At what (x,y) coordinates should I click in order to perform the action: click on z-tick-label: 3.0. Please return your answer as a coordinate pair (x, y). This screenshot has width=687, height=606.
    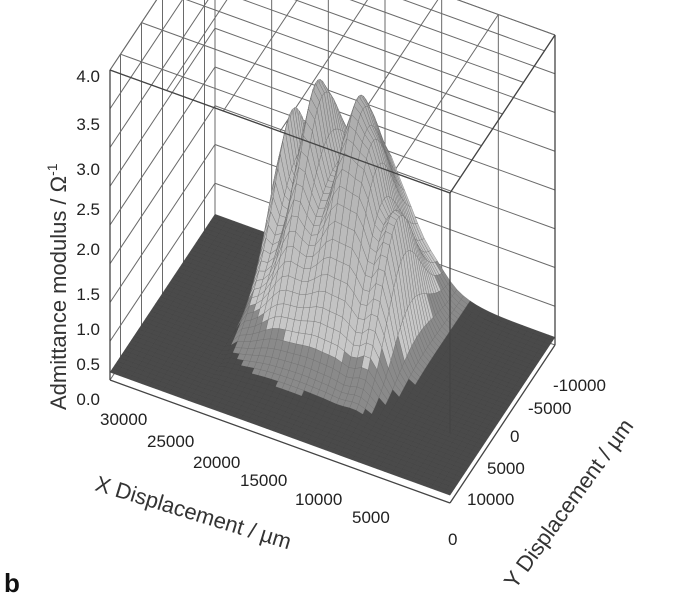
    Looking at the image, I should click on (88, 169).